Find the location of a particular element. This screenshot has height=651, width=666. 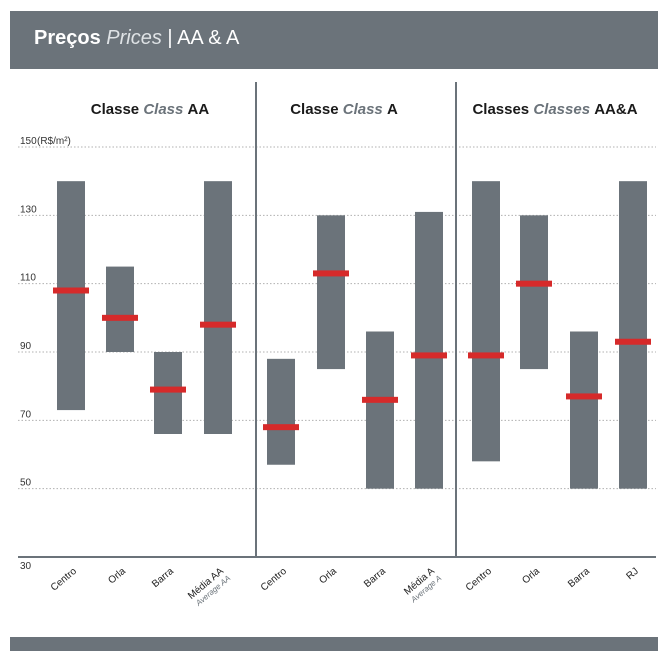

category-label: RJ is located at coordinates (632, 574).